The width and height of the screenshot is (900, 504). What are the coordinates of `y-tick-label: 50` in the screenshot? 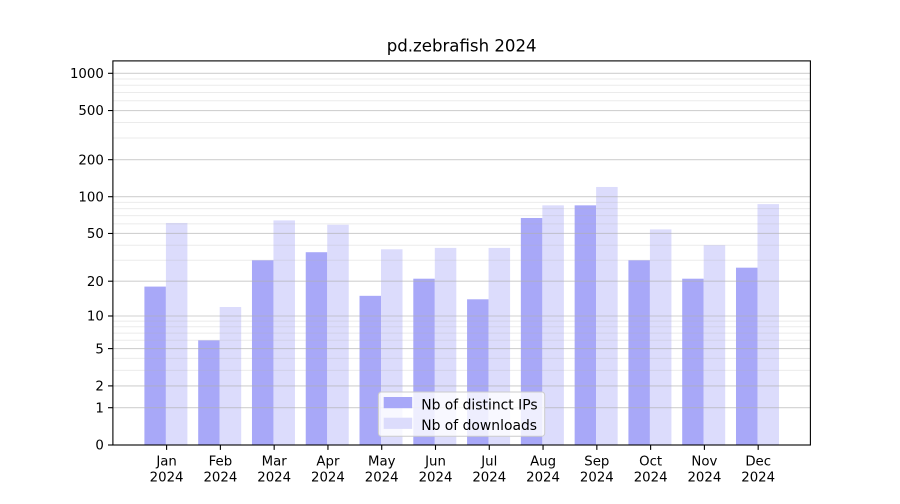 It's located at (95, 234).